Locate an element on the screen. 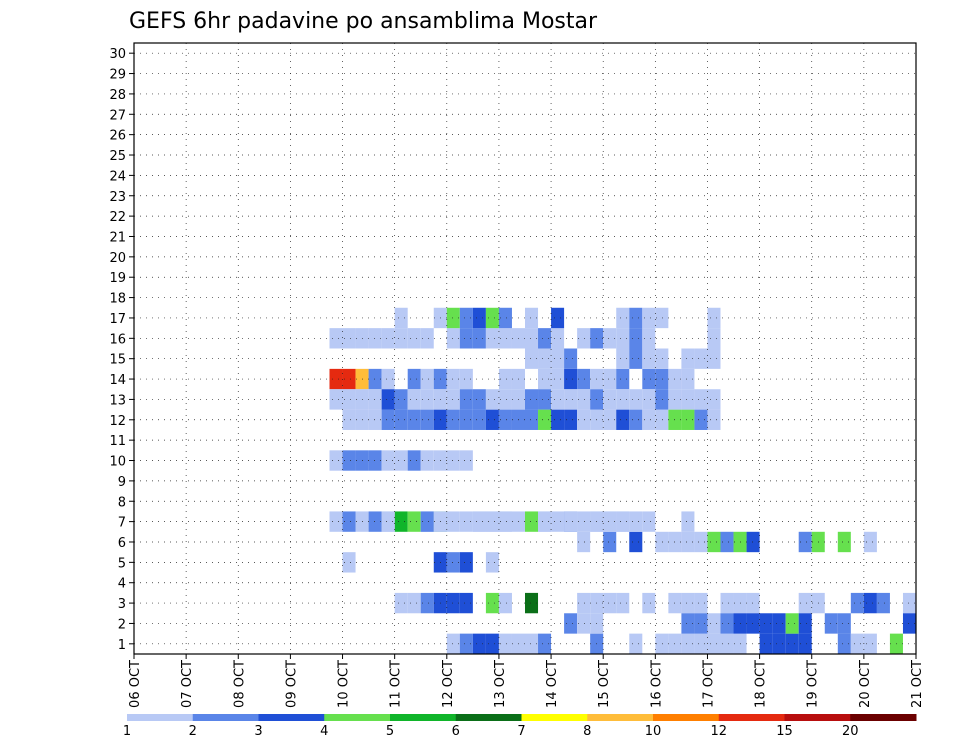 This screenshot has width=960, height=746. y-tick-label: 1 is located at coordinates (122, 645).